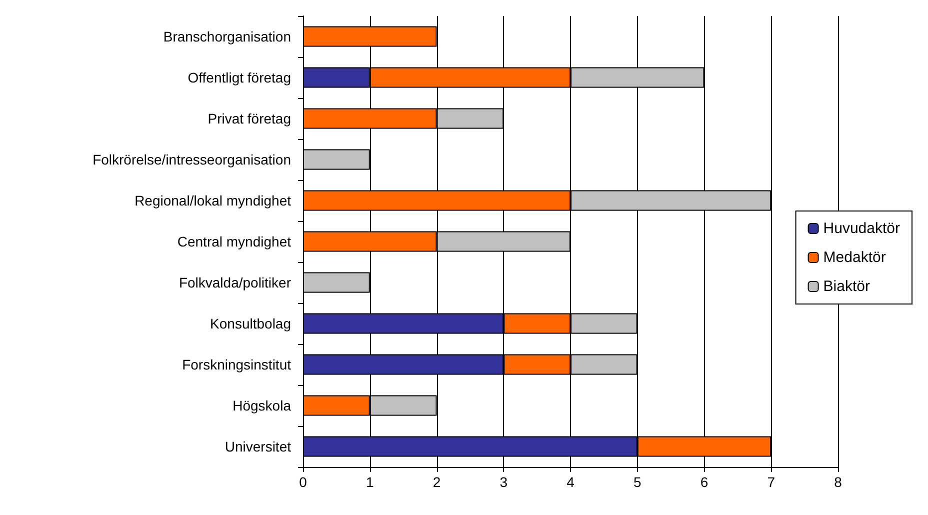 The height and width of the screenshot is (515, 928). I want to click on x-tick-label: 0, so click(303, 482).